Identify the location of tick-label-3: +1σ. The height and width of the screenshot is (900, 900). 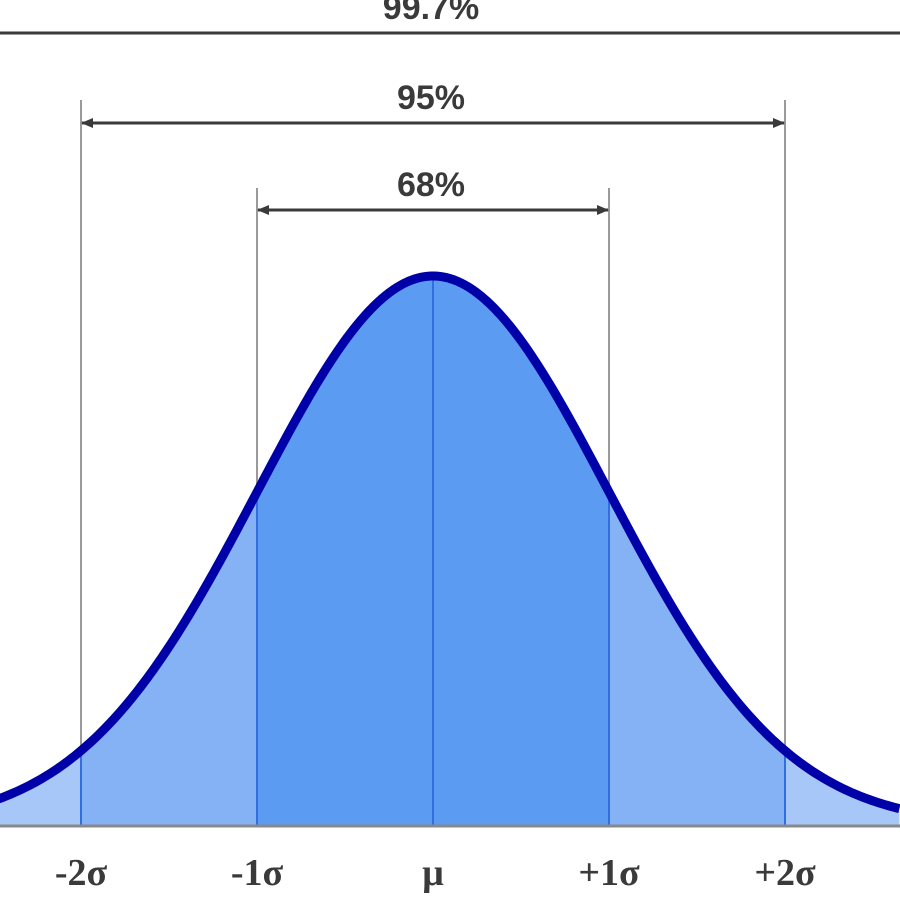
(609, 873).